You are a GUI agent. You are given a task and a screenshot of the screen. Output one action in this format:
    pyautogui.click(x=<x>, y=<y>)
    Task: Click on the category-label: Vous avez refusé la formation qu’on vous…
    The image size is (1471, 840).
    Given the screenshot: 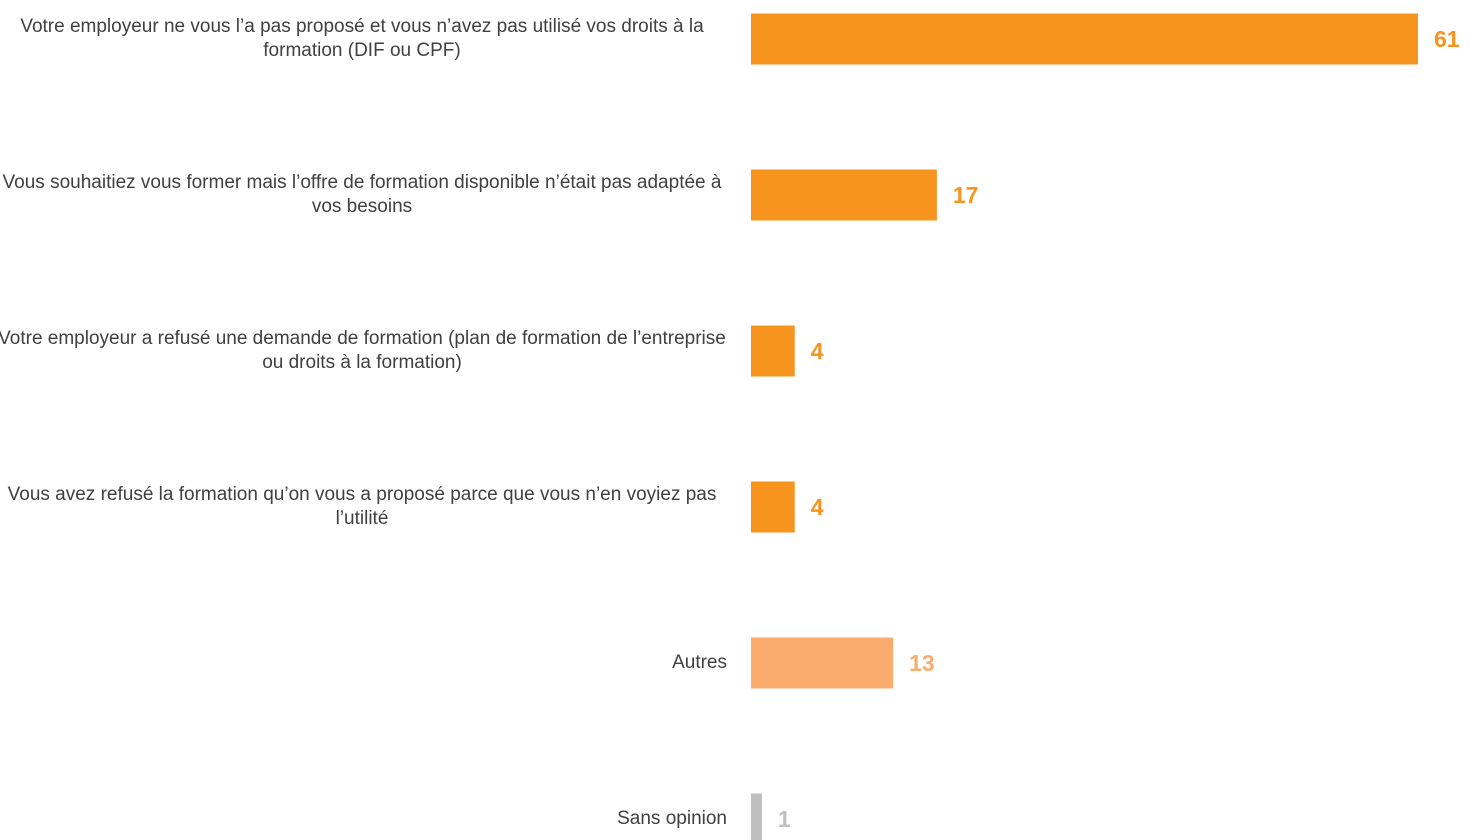 What is the action you would take?
    pyautogui.click(x=363, y=507)
    